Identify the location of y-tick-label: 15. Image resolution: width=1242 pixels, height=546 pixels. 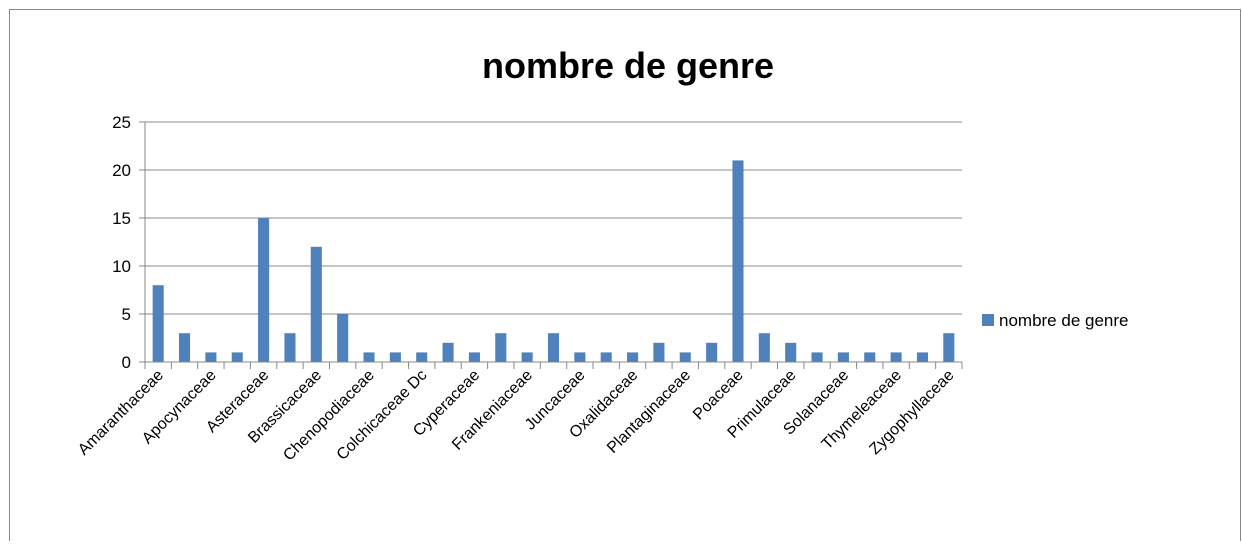
(121, 218).